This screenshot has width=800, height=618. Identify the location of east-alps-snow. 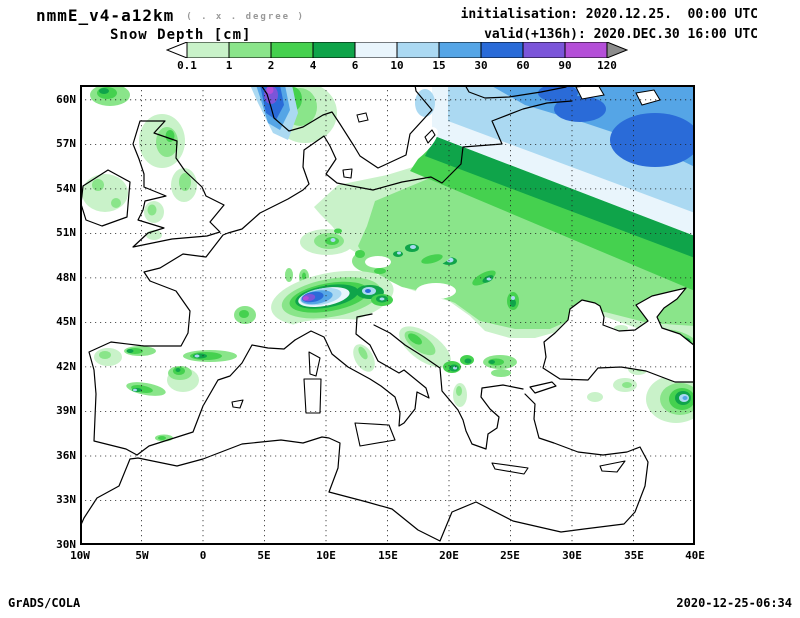
(374, 295).